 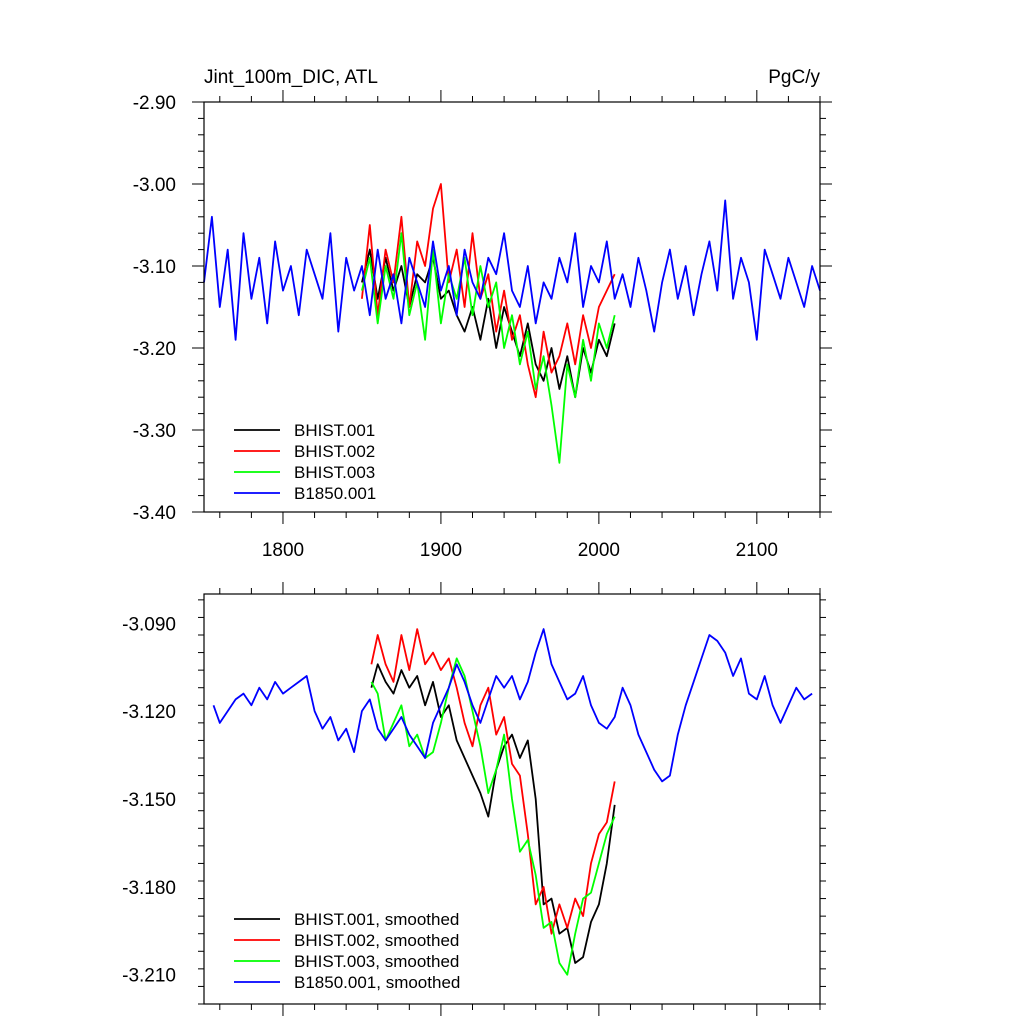 I want to click on bottom-legend-label: B1850.001, smoothed, so click(x=377, y=982).